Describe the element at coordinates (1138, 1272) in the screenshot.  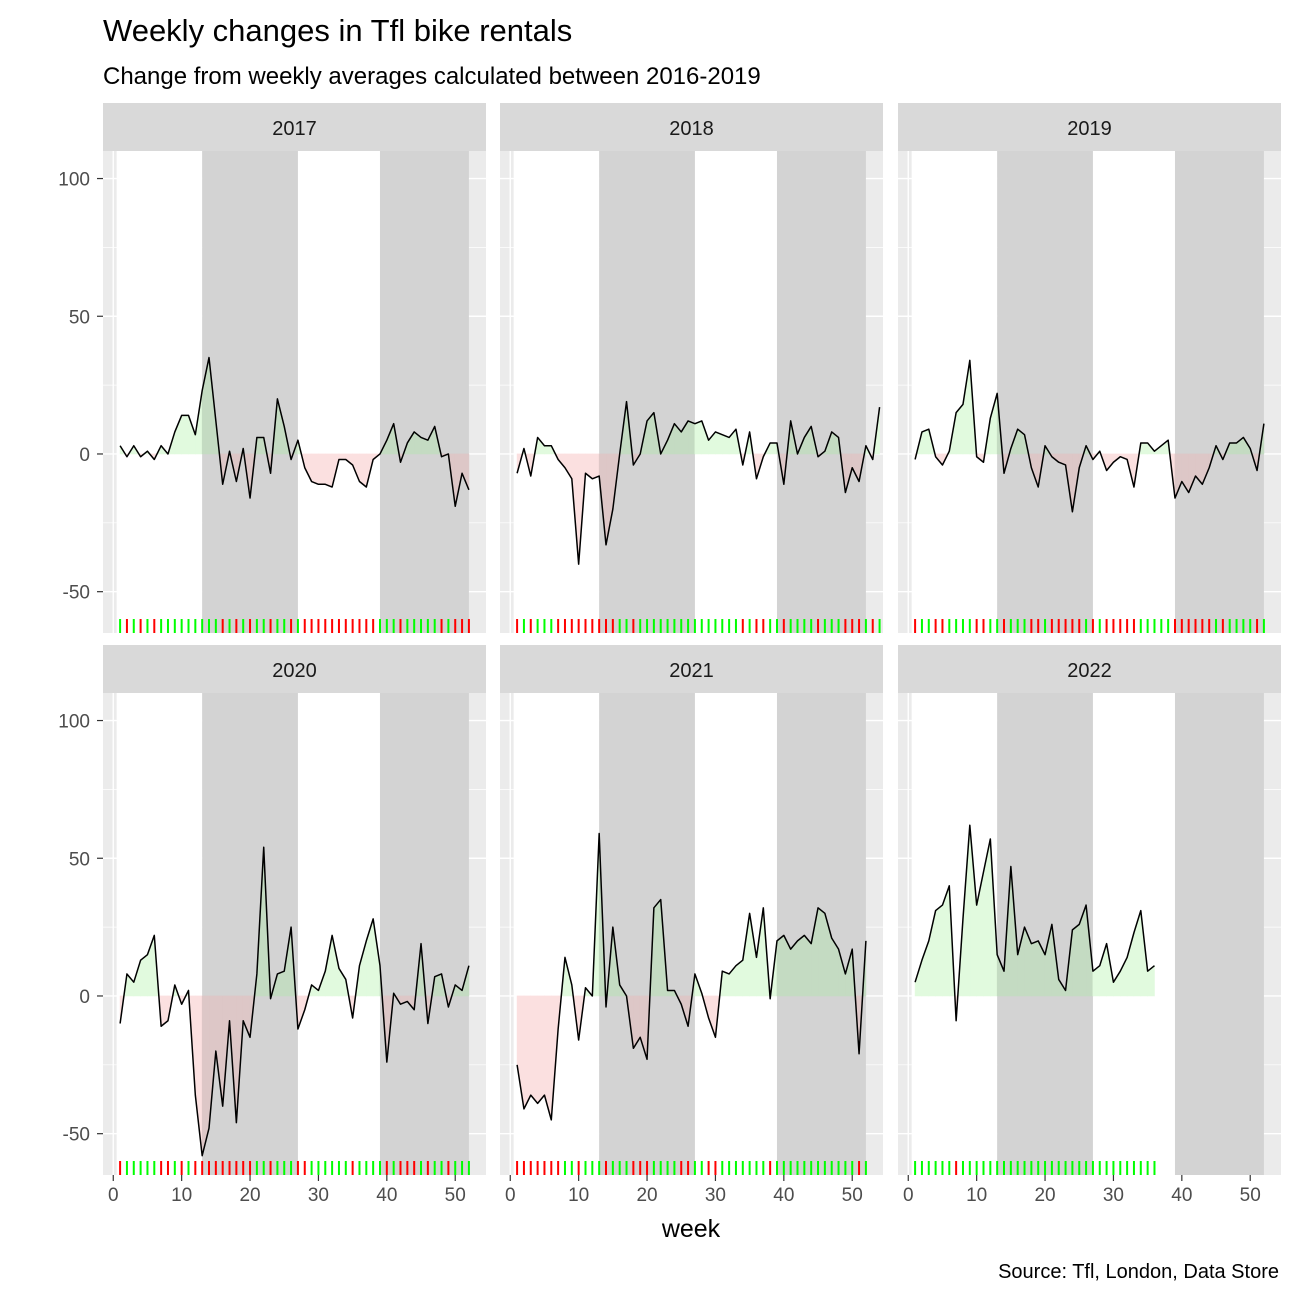
I see `chart-caption: Source: Tfl, London, Data Store` at that location.